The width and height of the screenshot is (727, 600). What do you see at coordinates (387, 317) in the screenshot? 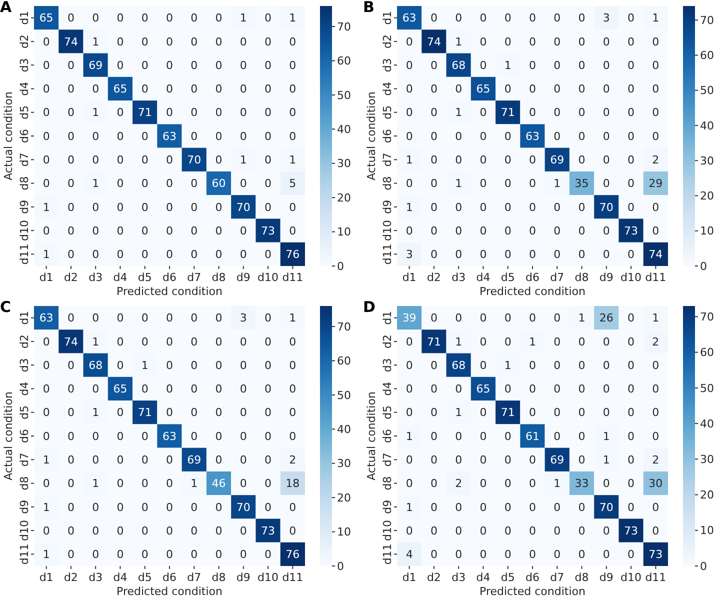
I see `y-tick-label: d1` at bounding box center [387, 317].